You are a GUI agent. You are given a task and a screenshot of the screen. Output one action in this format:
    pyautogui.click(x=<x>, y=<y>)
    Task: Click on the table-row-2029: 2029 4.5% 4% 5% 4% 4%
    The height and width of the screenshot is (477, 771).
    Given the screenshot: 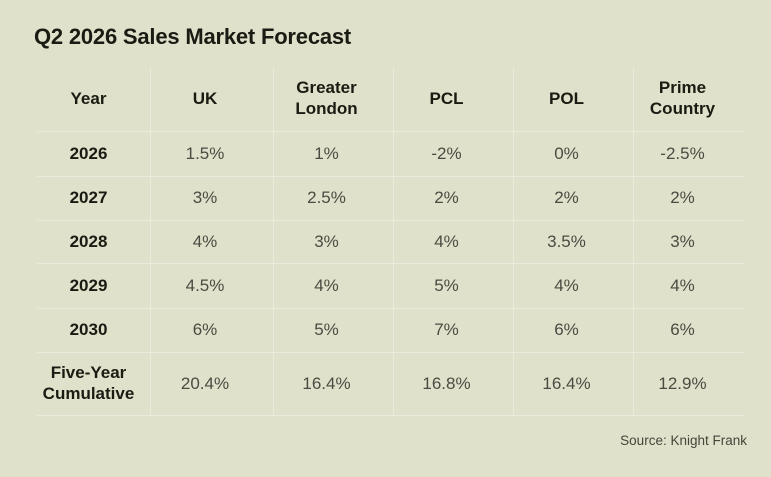 What is the action you would take?
    pyautogui.click(x=391, y=286)
    